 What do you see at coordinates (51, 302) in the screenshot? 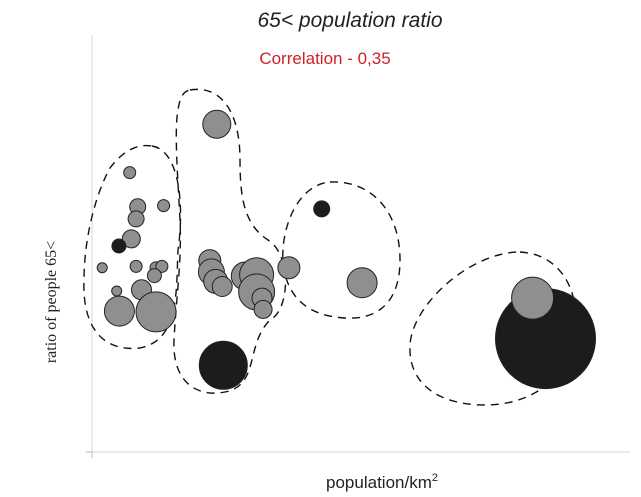
I see `y-axis-label: ratio of people 65<` at bounding box center [51, 302].